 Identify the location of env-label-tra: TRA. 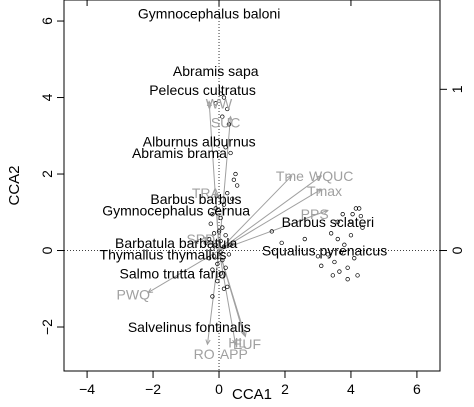
(206, 193).